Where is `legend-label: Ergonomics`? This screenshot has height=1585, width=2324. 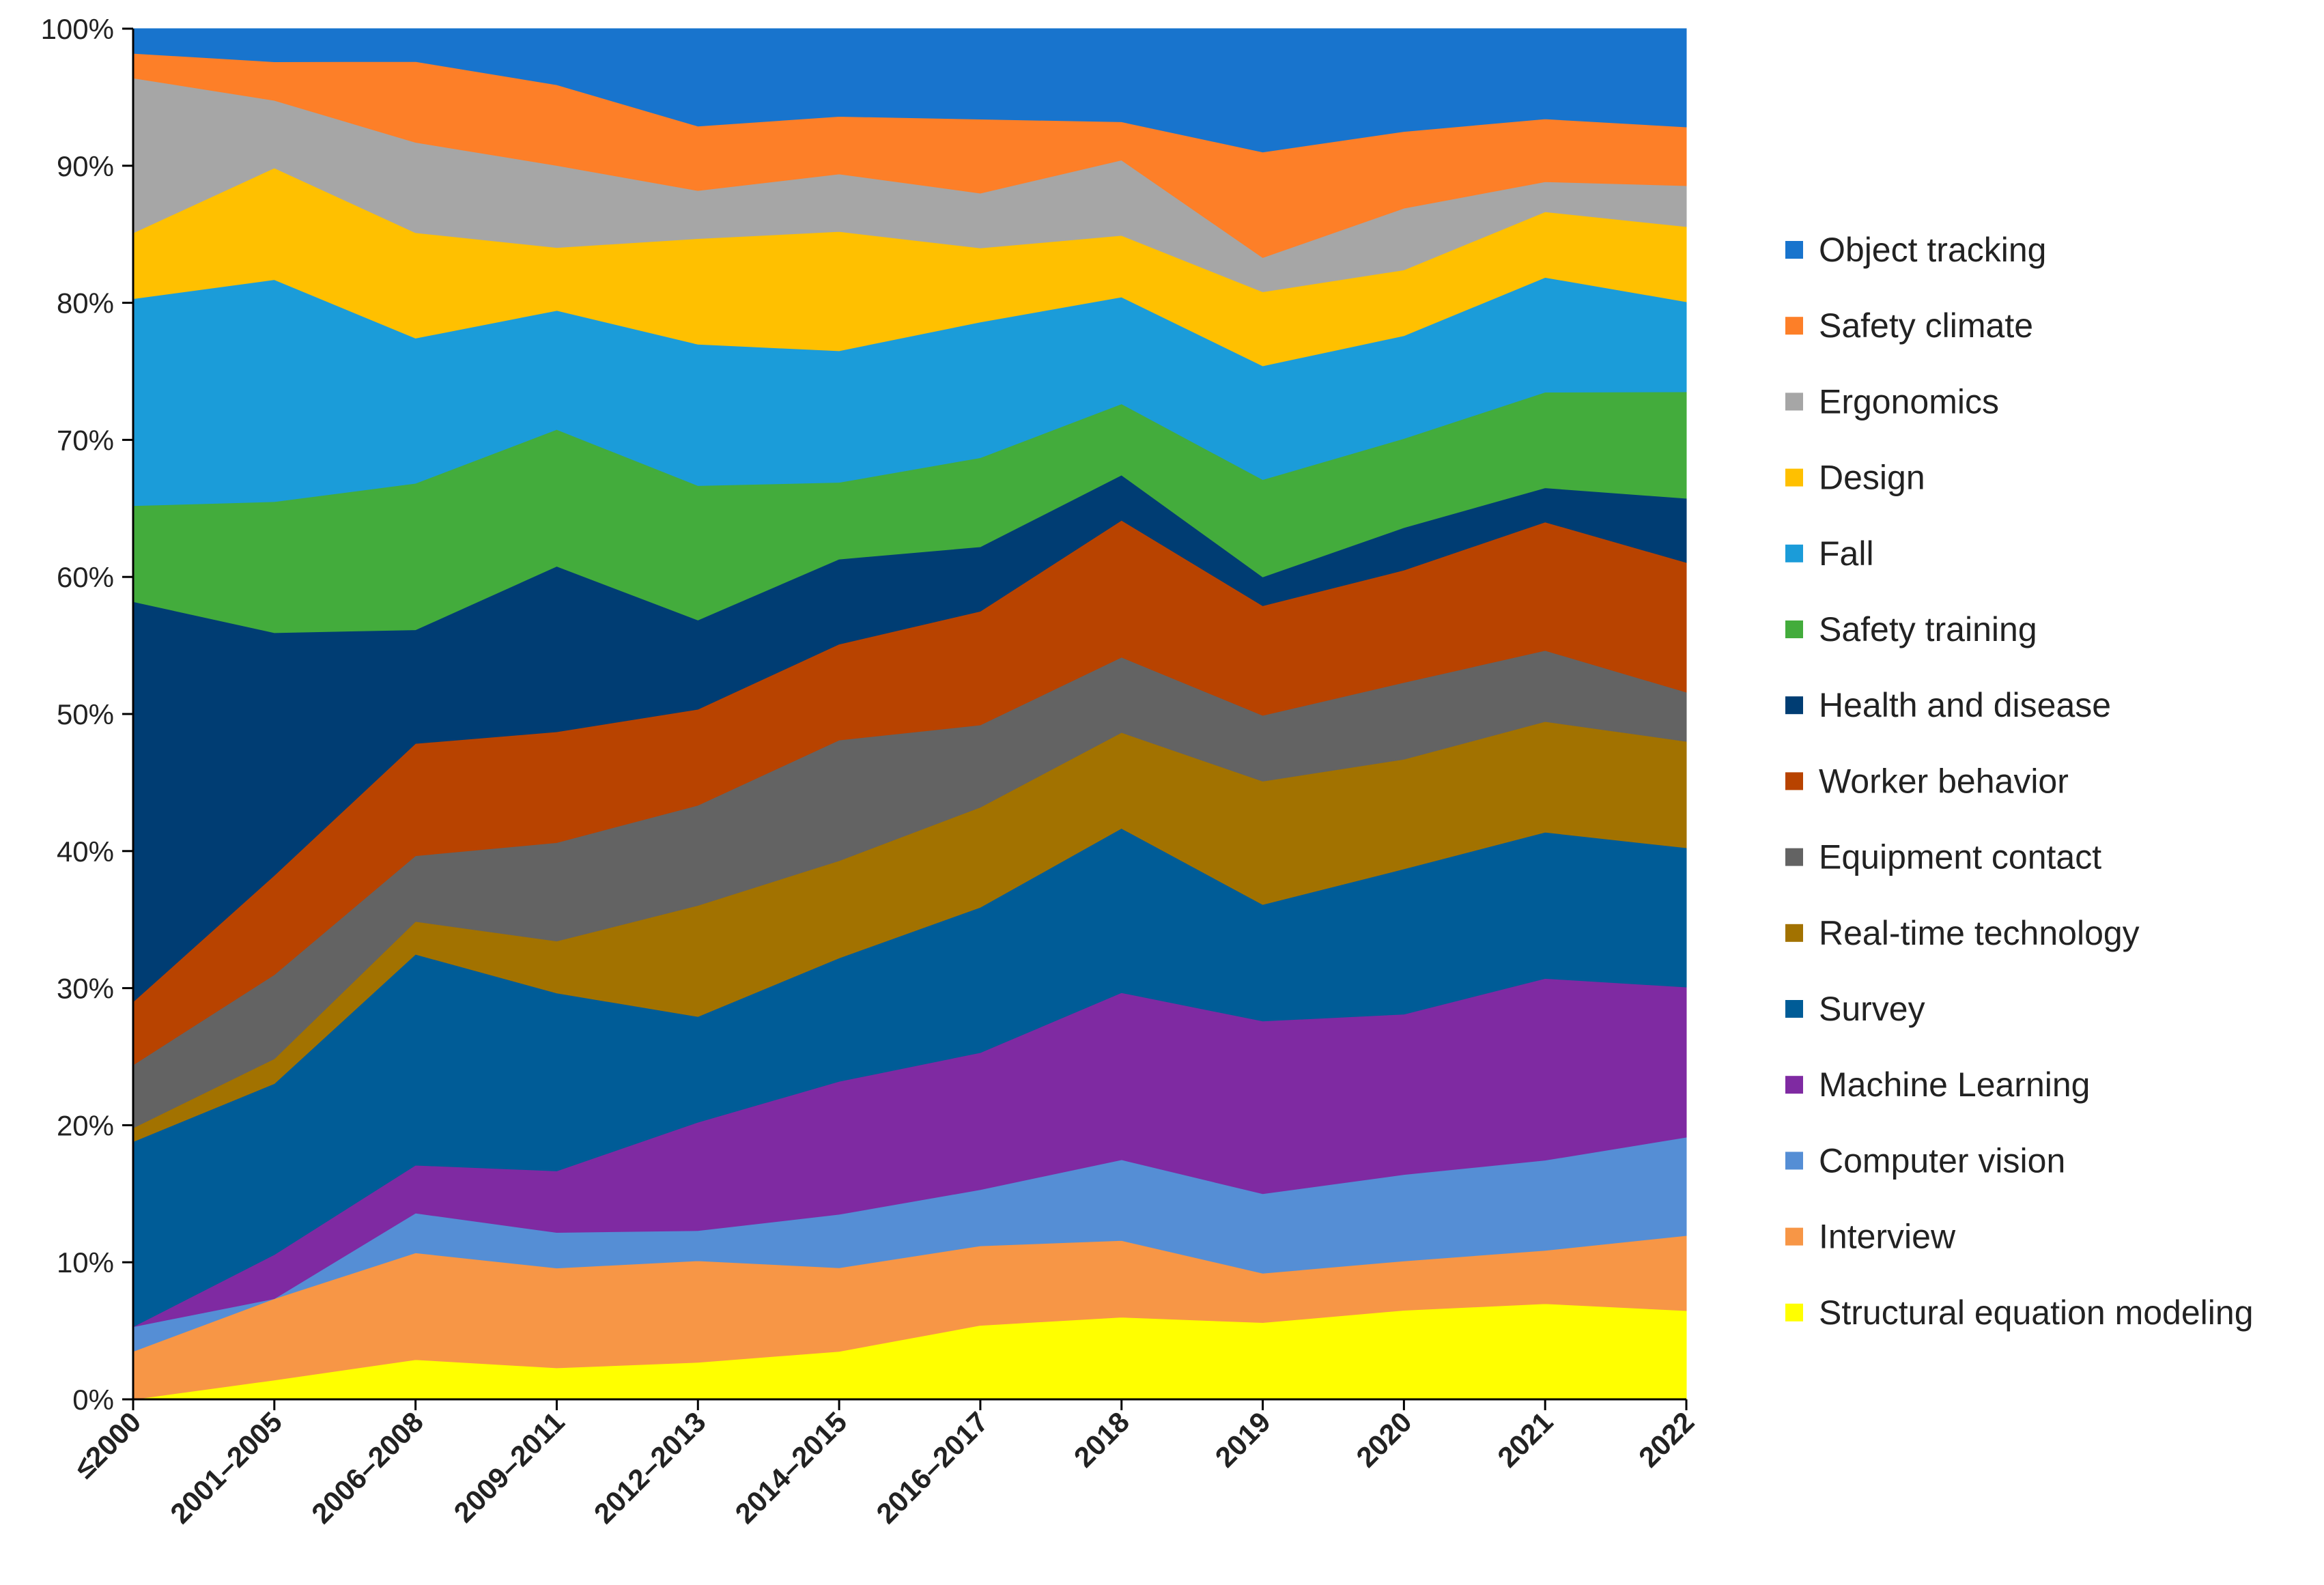 legend-label: Ergonomics is located at coordinates (1909, 401).